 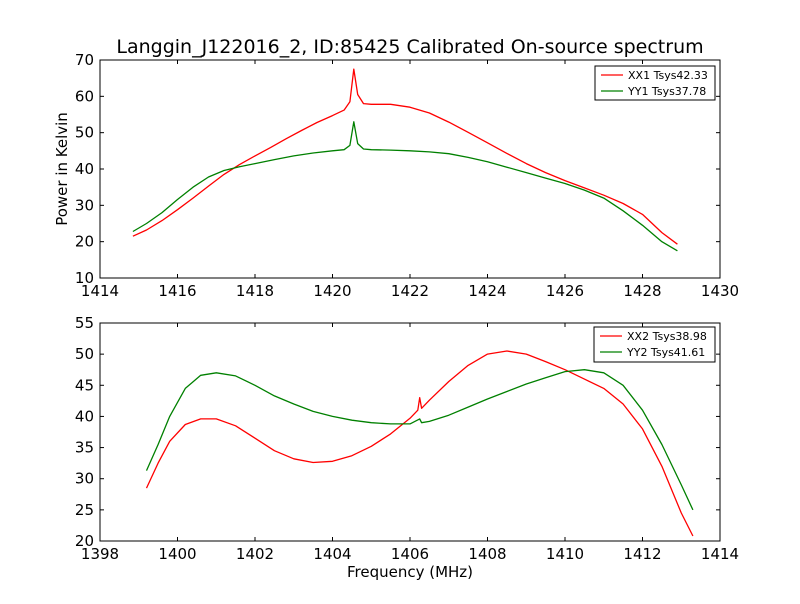 I want to click on x-tick-label: 1402, so click(x=255, y=554).